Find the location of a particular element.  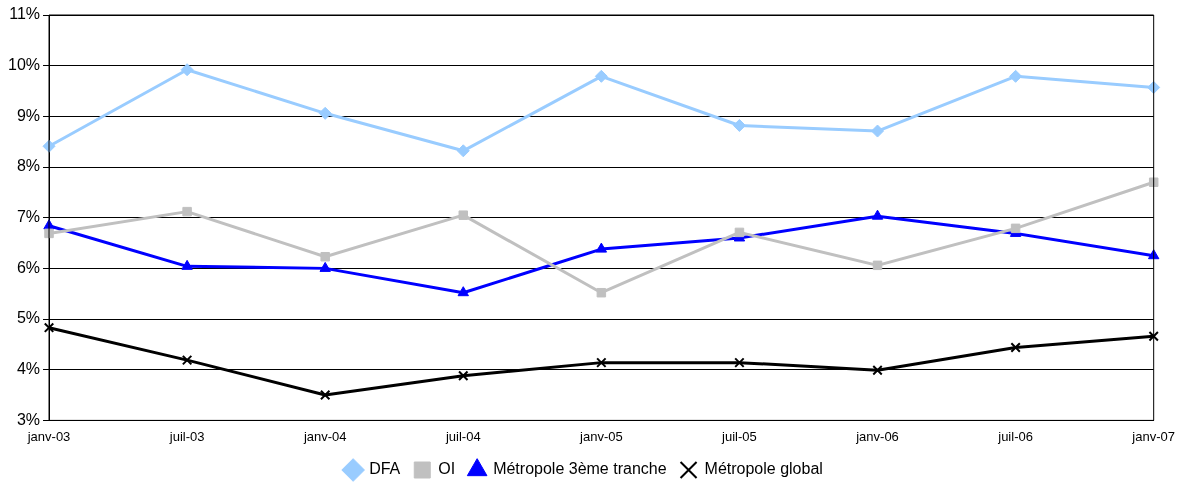

x-tick-label: juil-06 is located at coordinates (1015, 436).